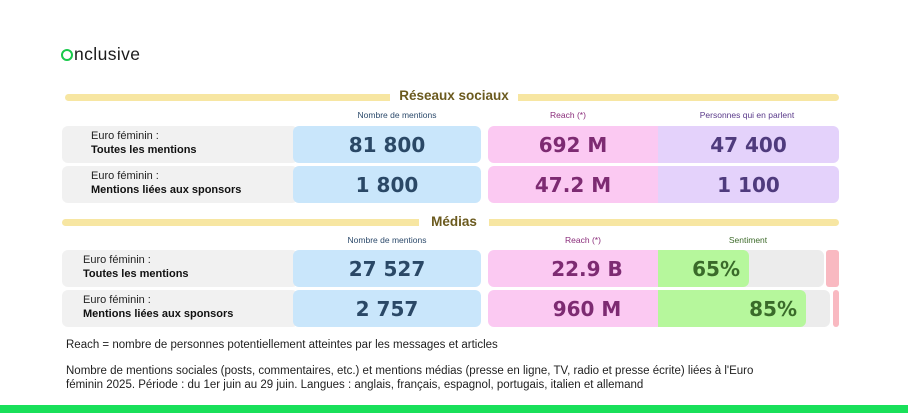 The image size is (908, 413). I want to click on section-title-social: Réseaux sociaux, so click(454, 95).